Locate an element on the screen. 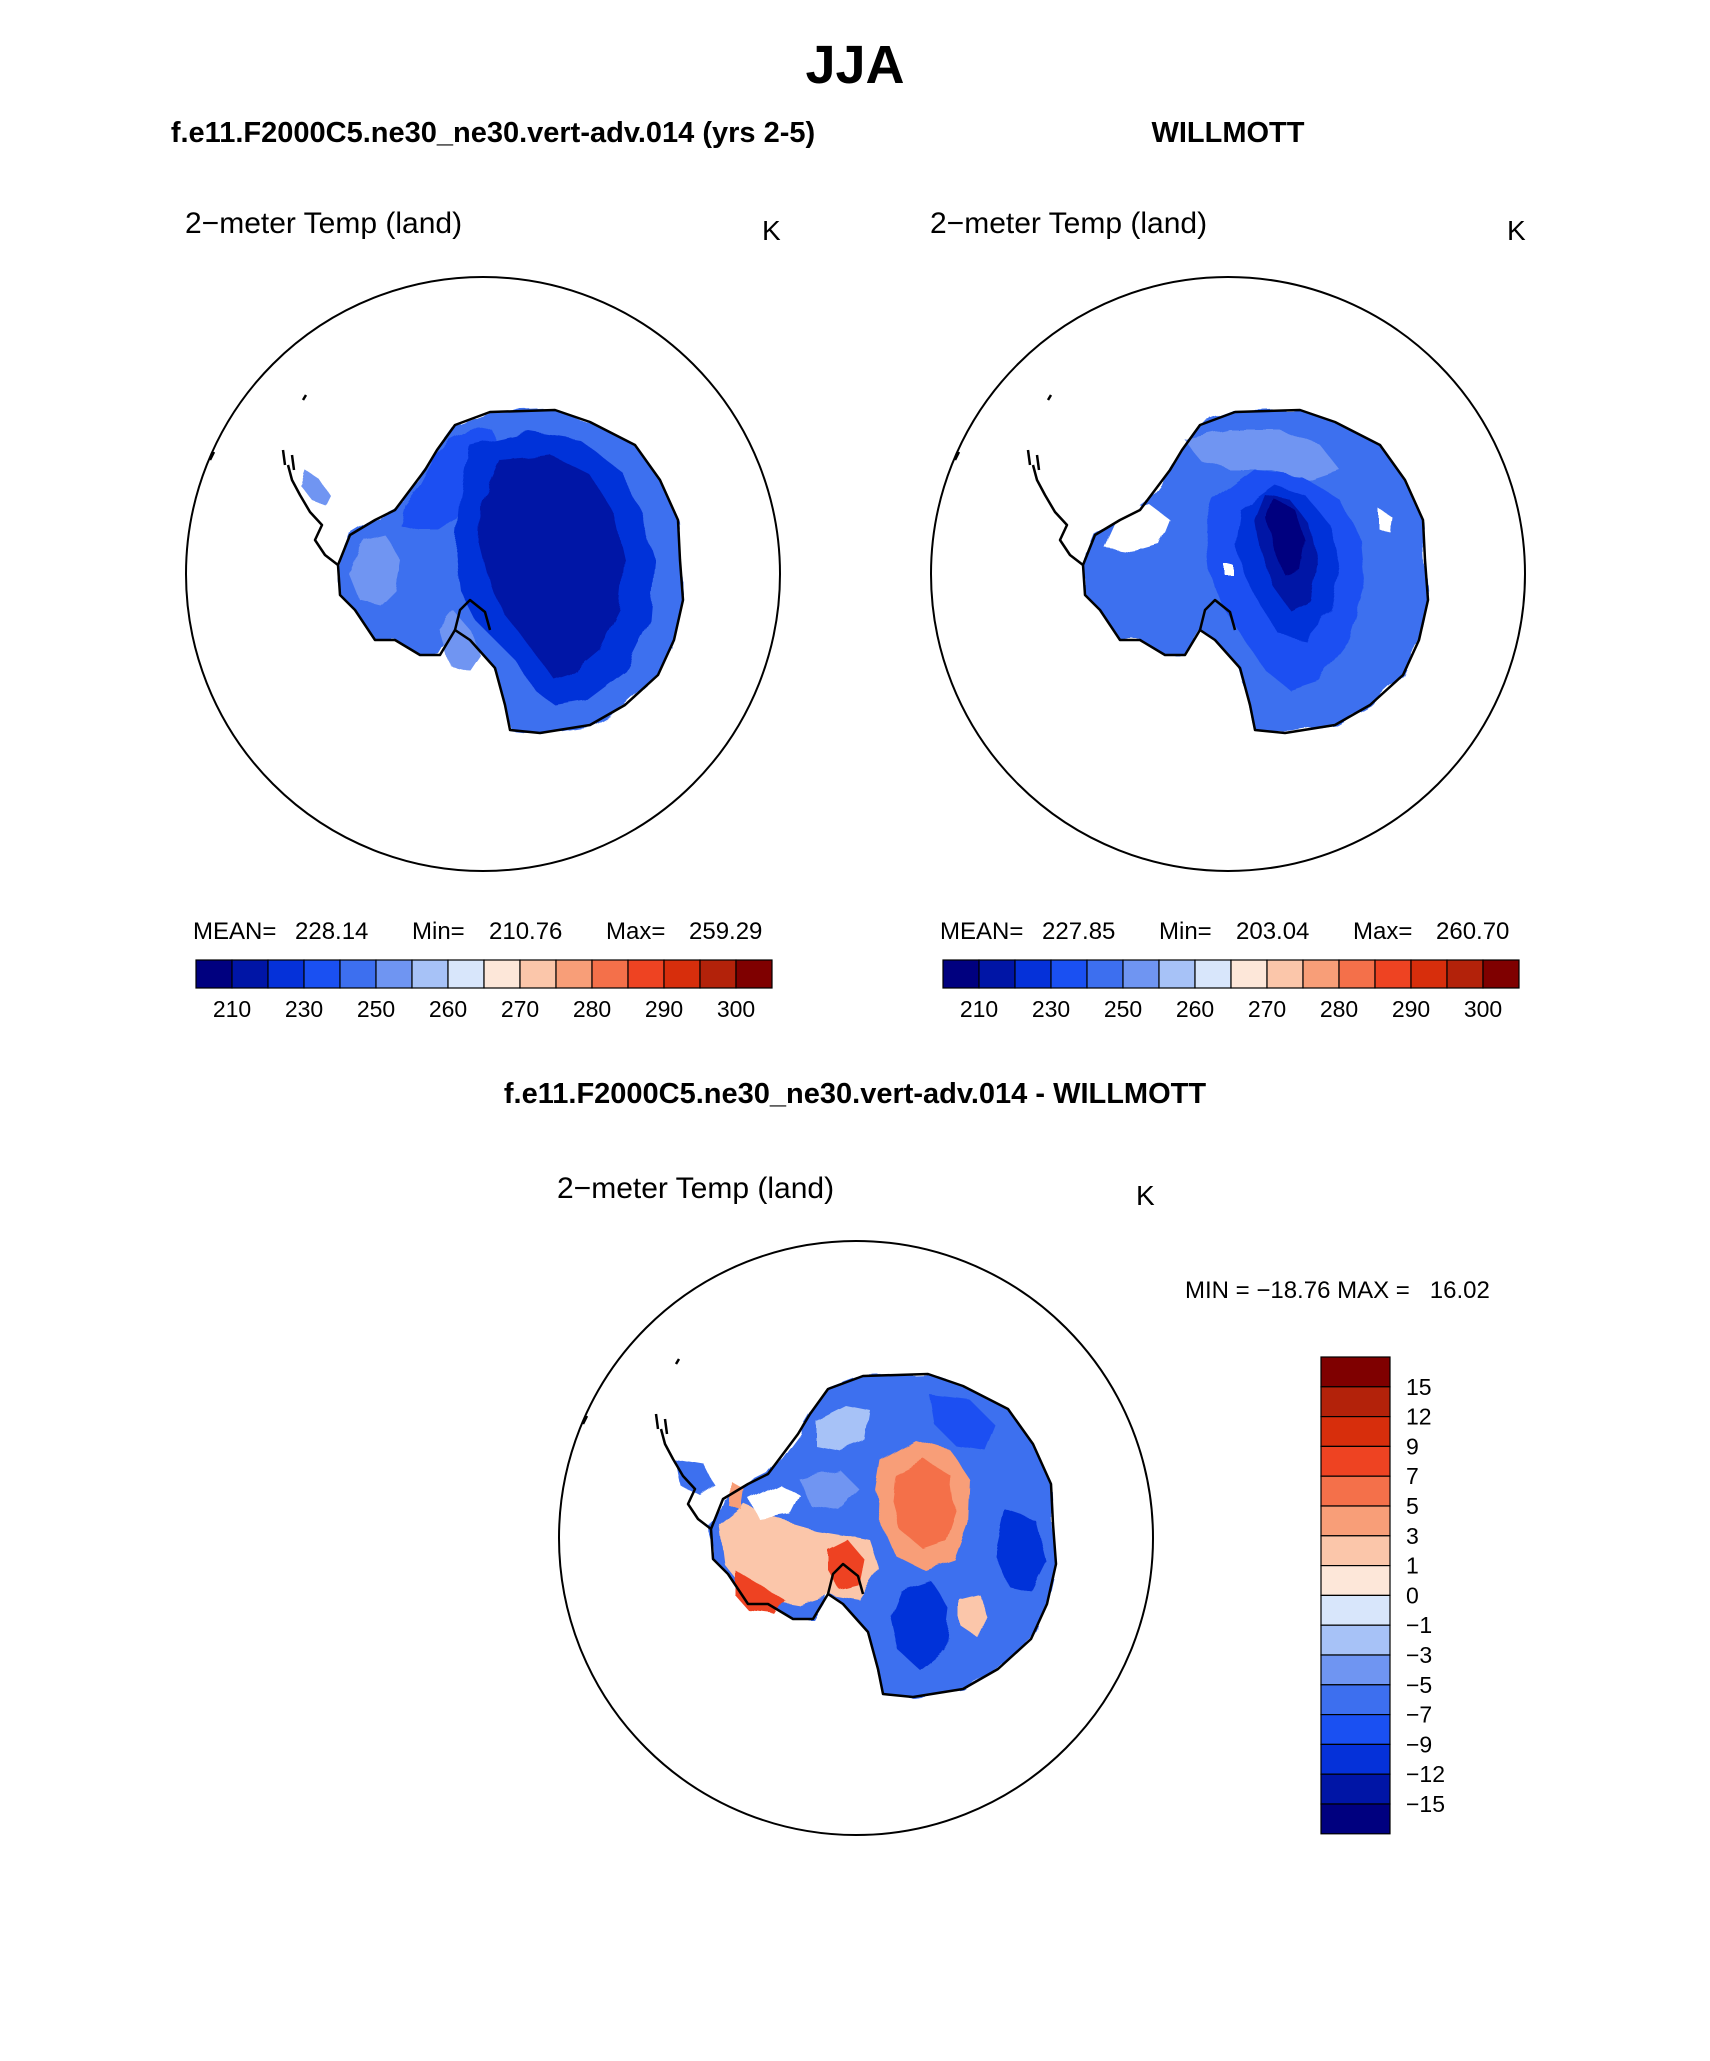 This screenshot has height=2061, width=1710. colorbar-tick-label: −9 is located at coordinates (1419, 1744).